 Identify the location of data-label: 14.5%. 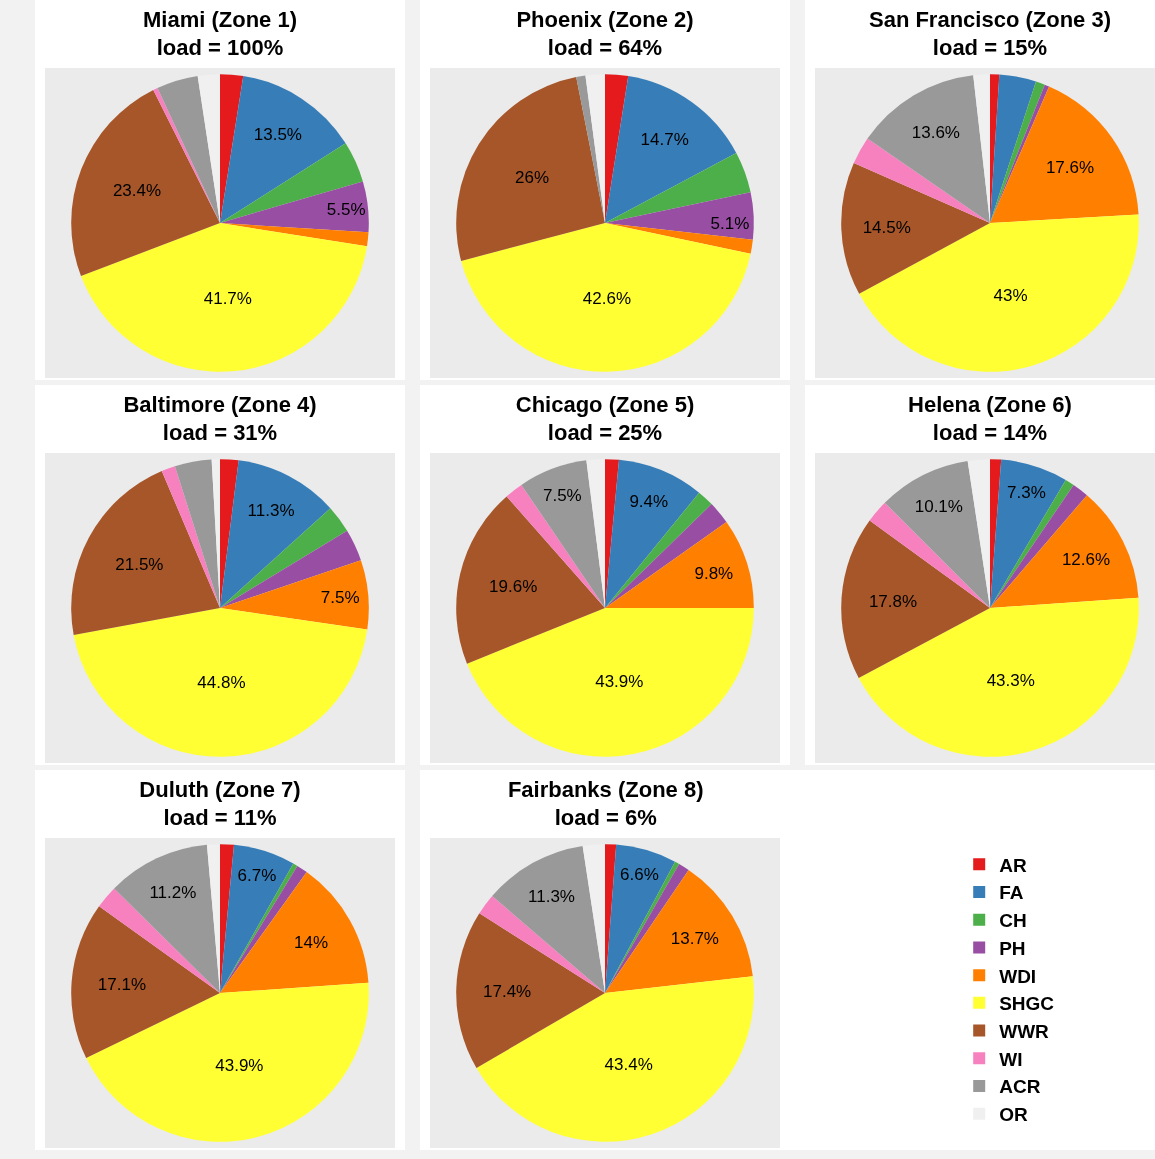
(886, 227).